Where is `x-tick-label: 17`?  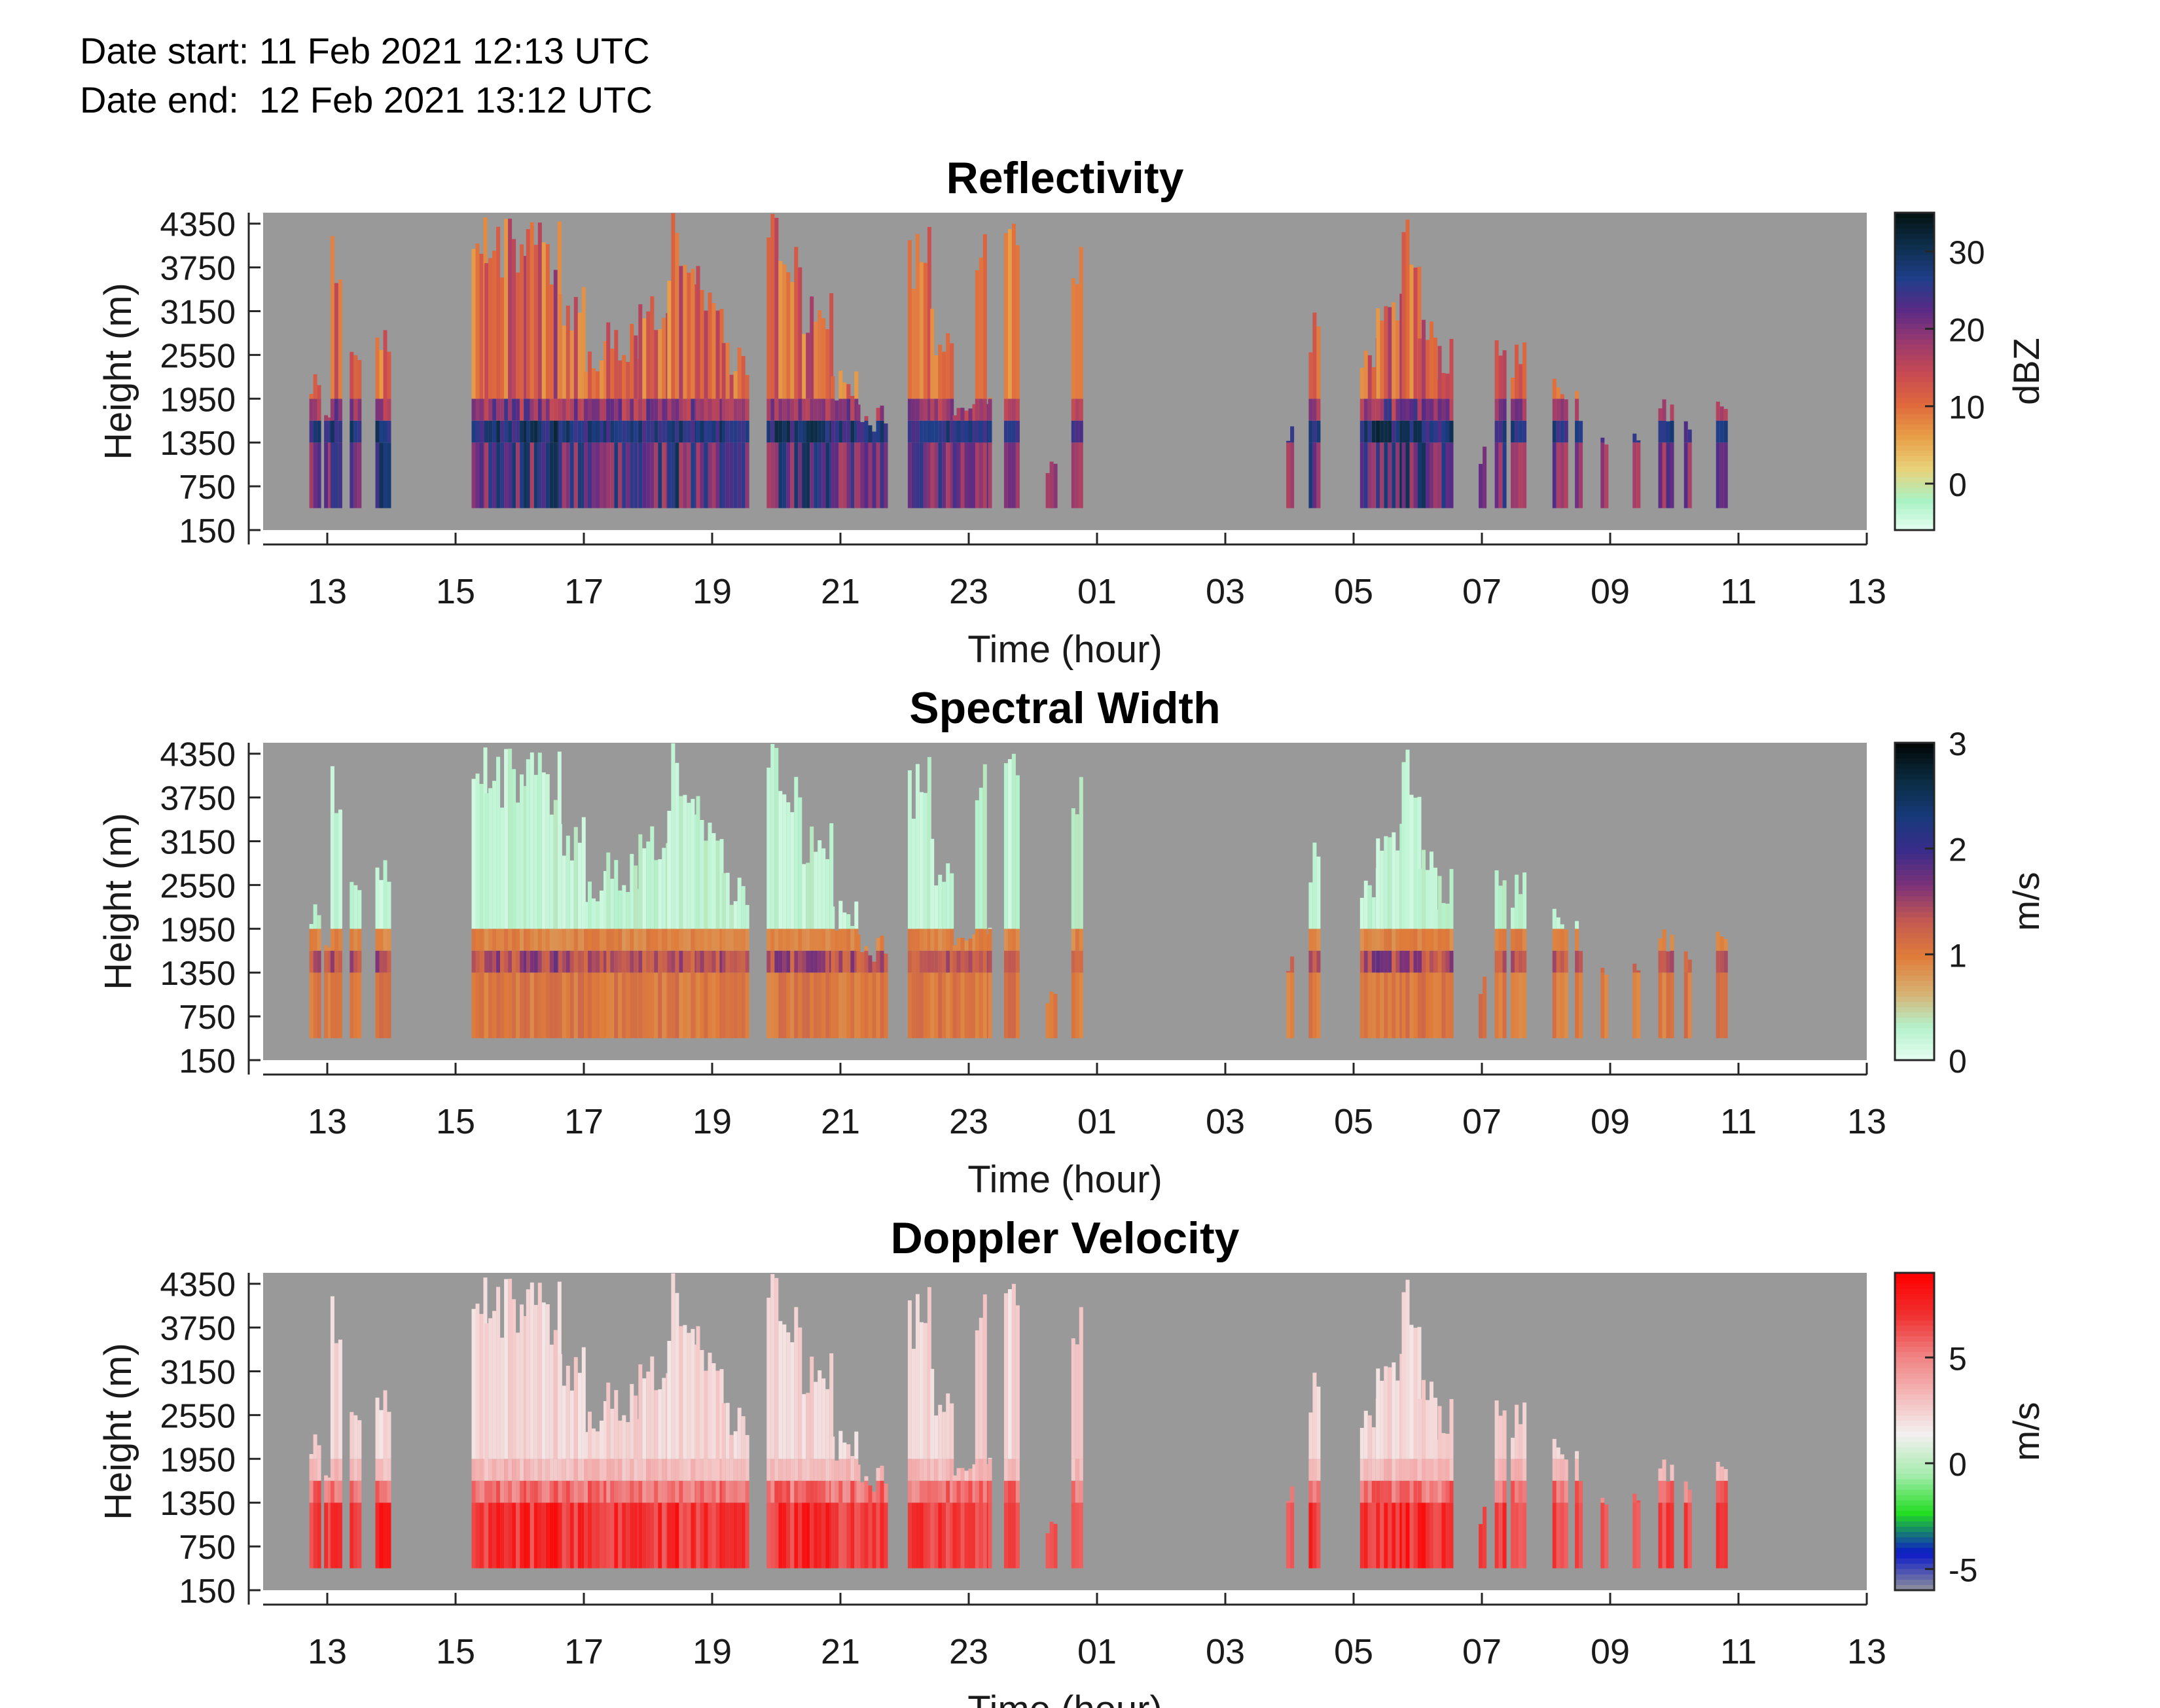
x-tick-label: 17 is located at coordinates (583, 1651).